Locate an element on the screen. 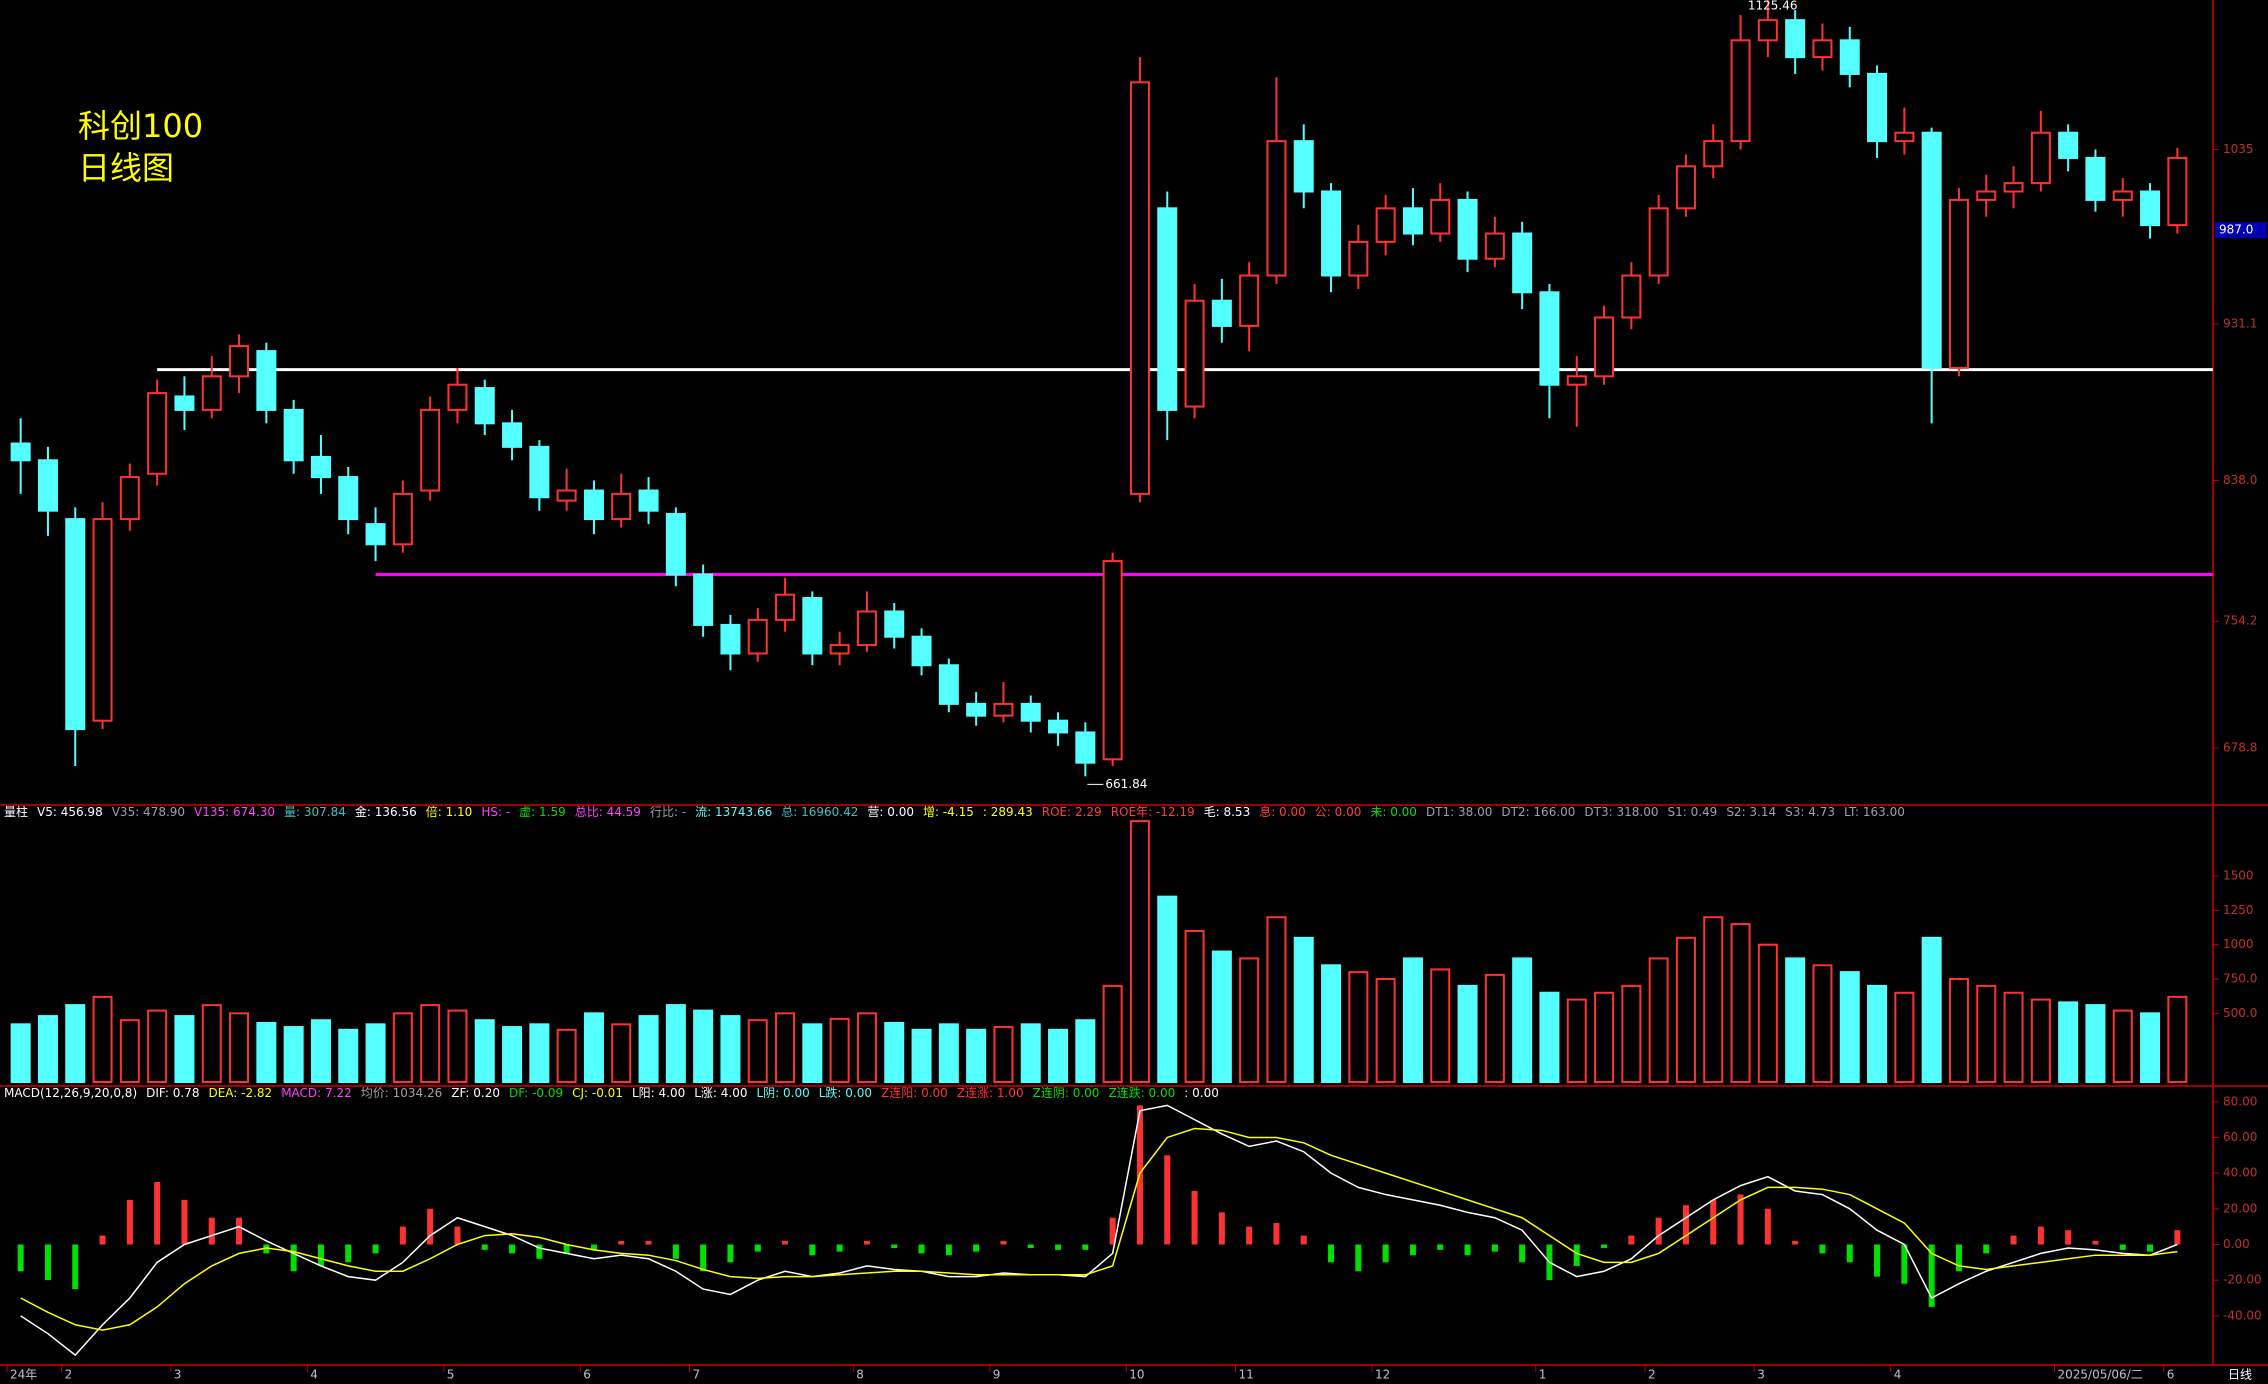  indicator-value: 行比: - is located at coordinates (668, 812).